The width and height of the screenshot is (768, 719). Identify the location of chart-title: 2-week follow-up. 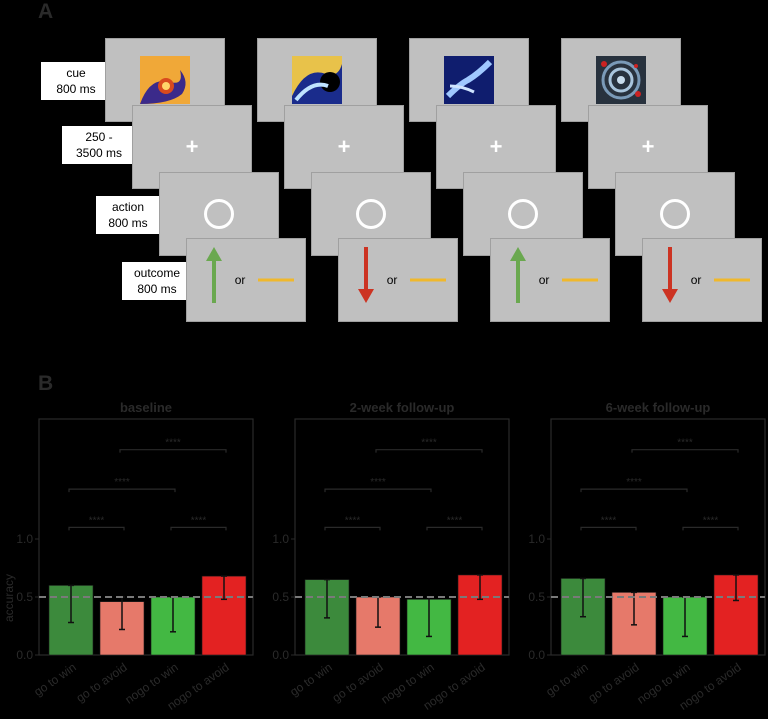
(402, 407).